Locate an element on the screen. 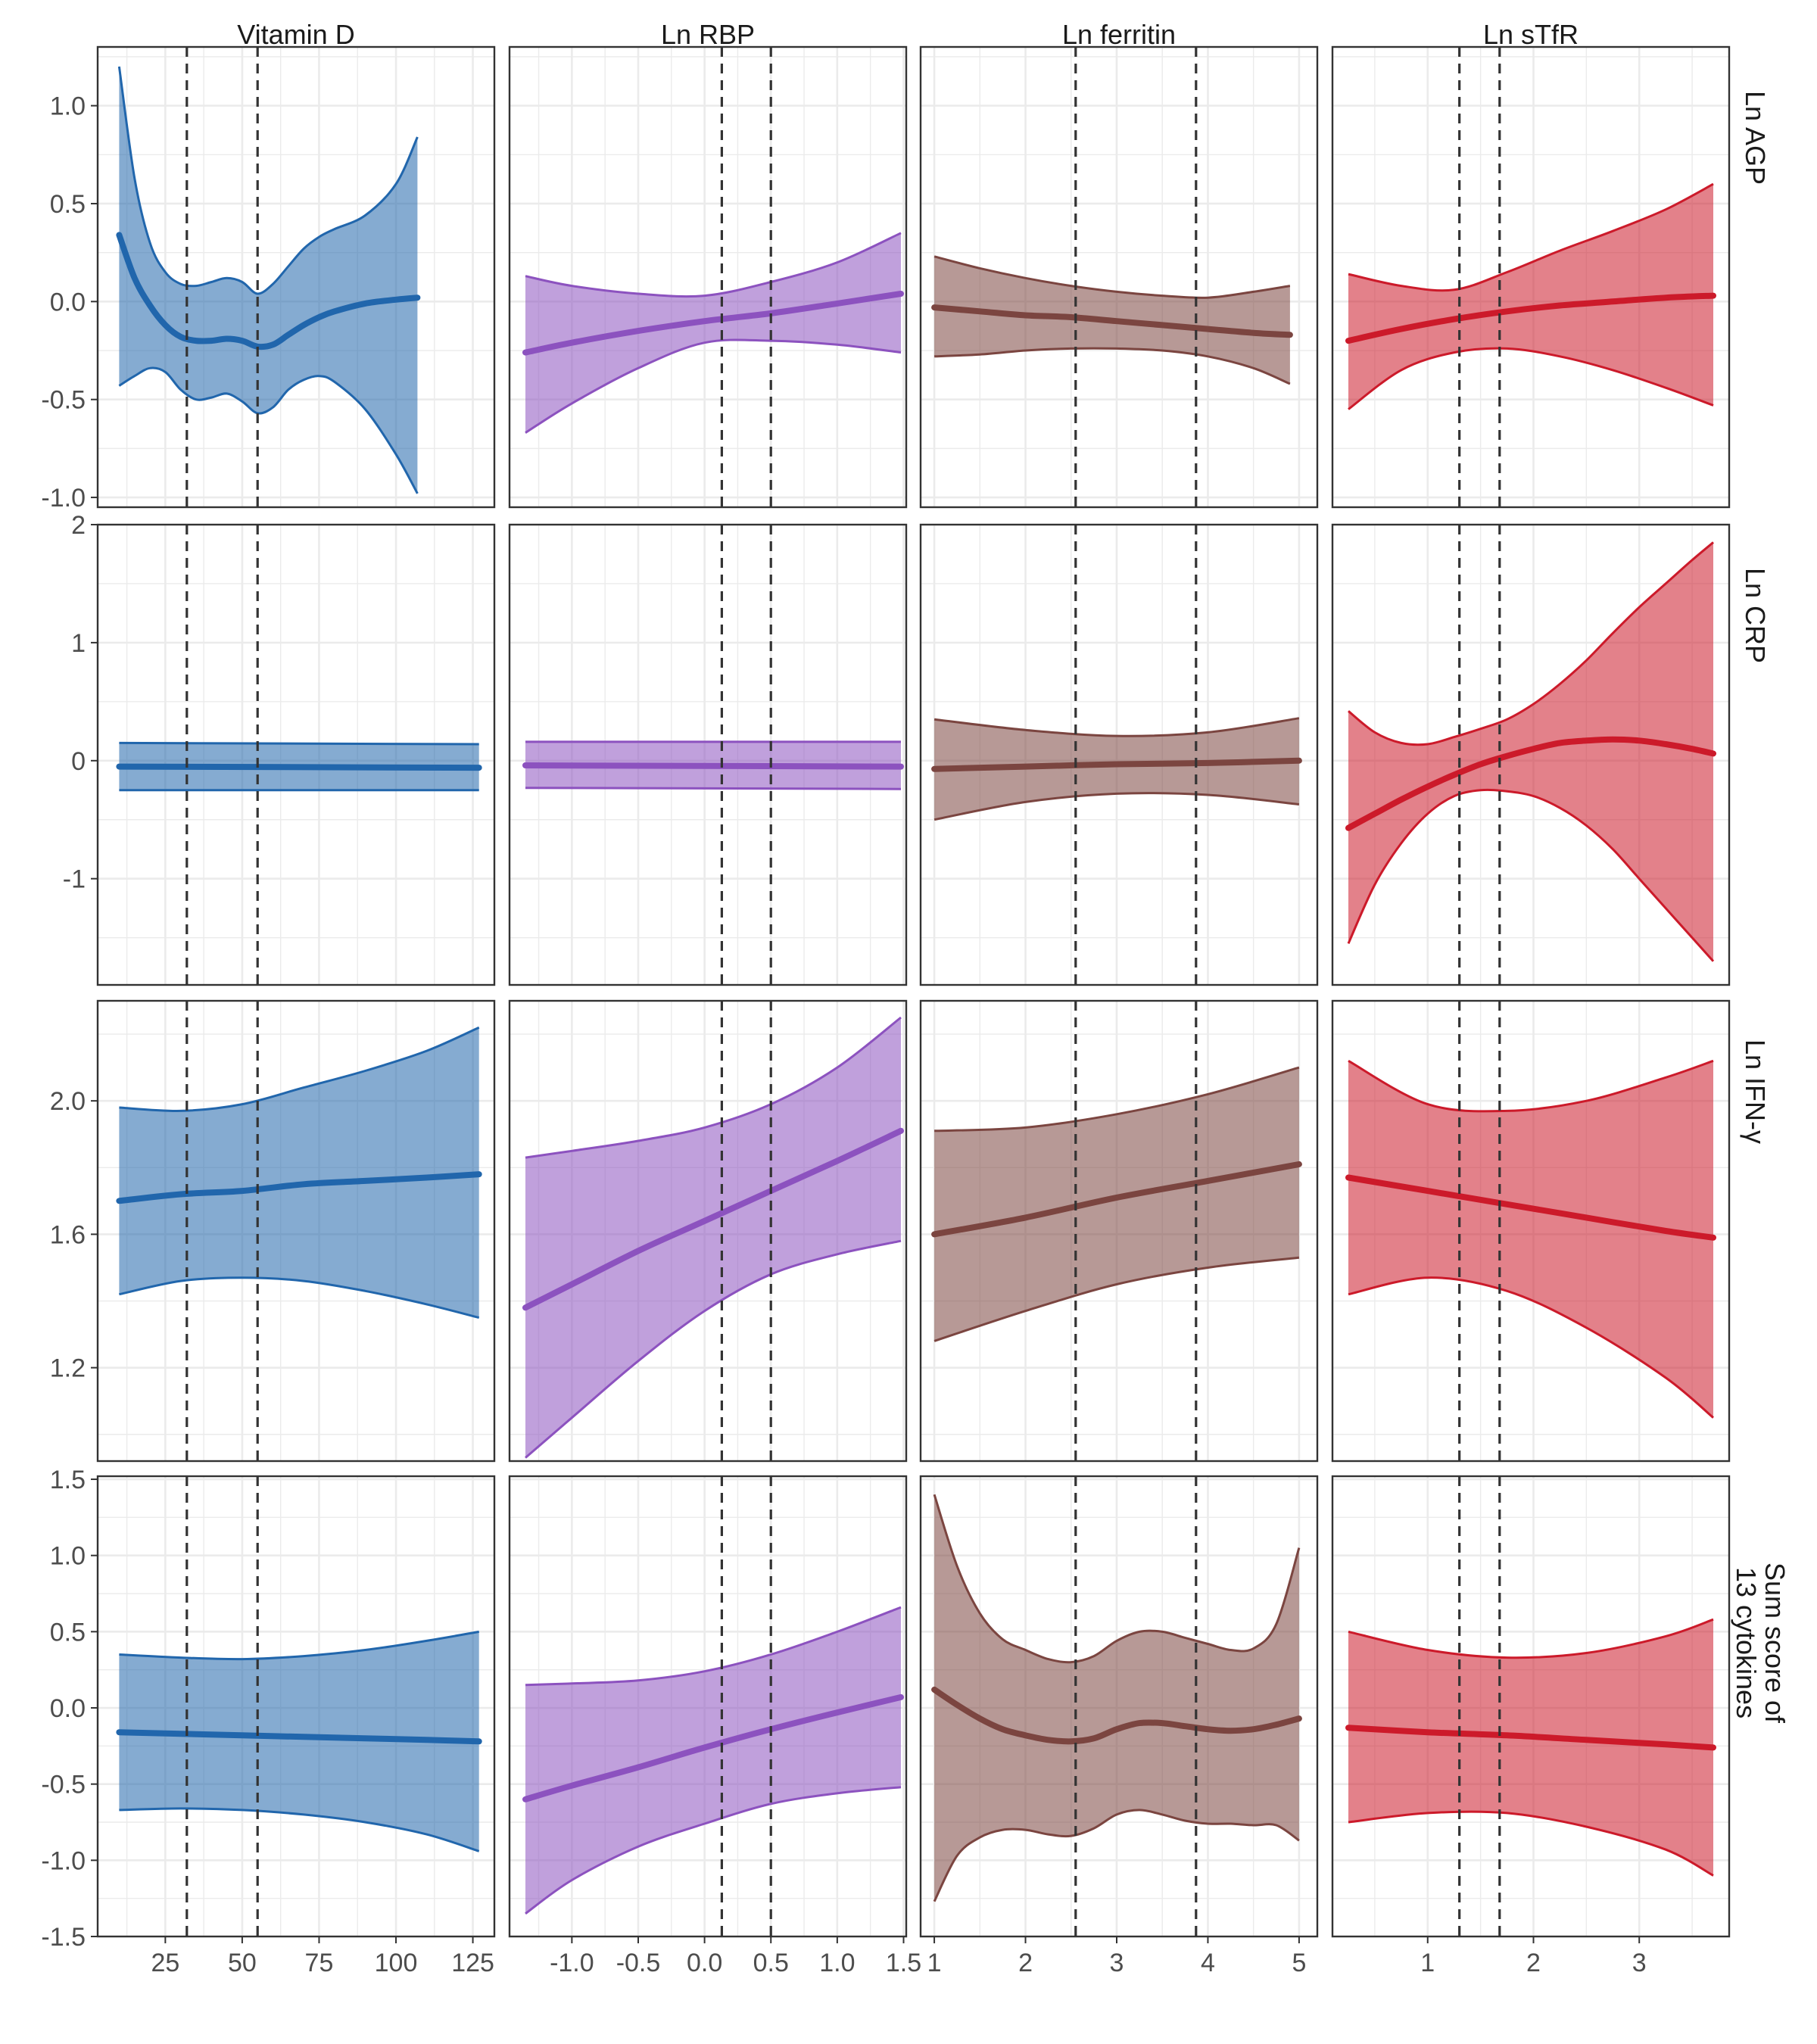 Image resolution: width=1817 pixels, height=2044 pixels. column-label-stfr: Ln sTfR is located at coordinates (1531, 34).